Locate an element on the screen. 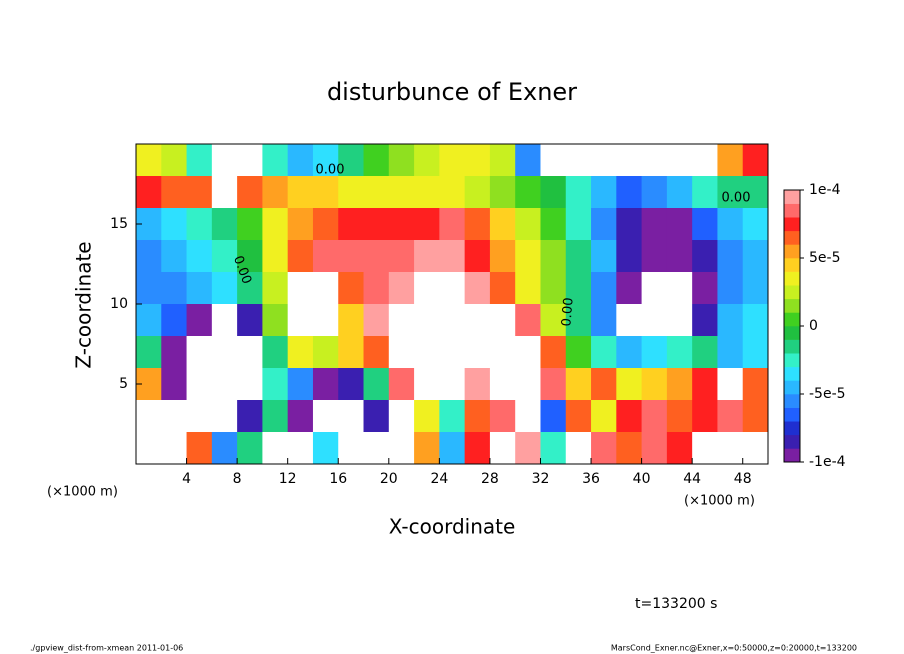  x-tick-label: 32 is located at coordinates (541, 479).